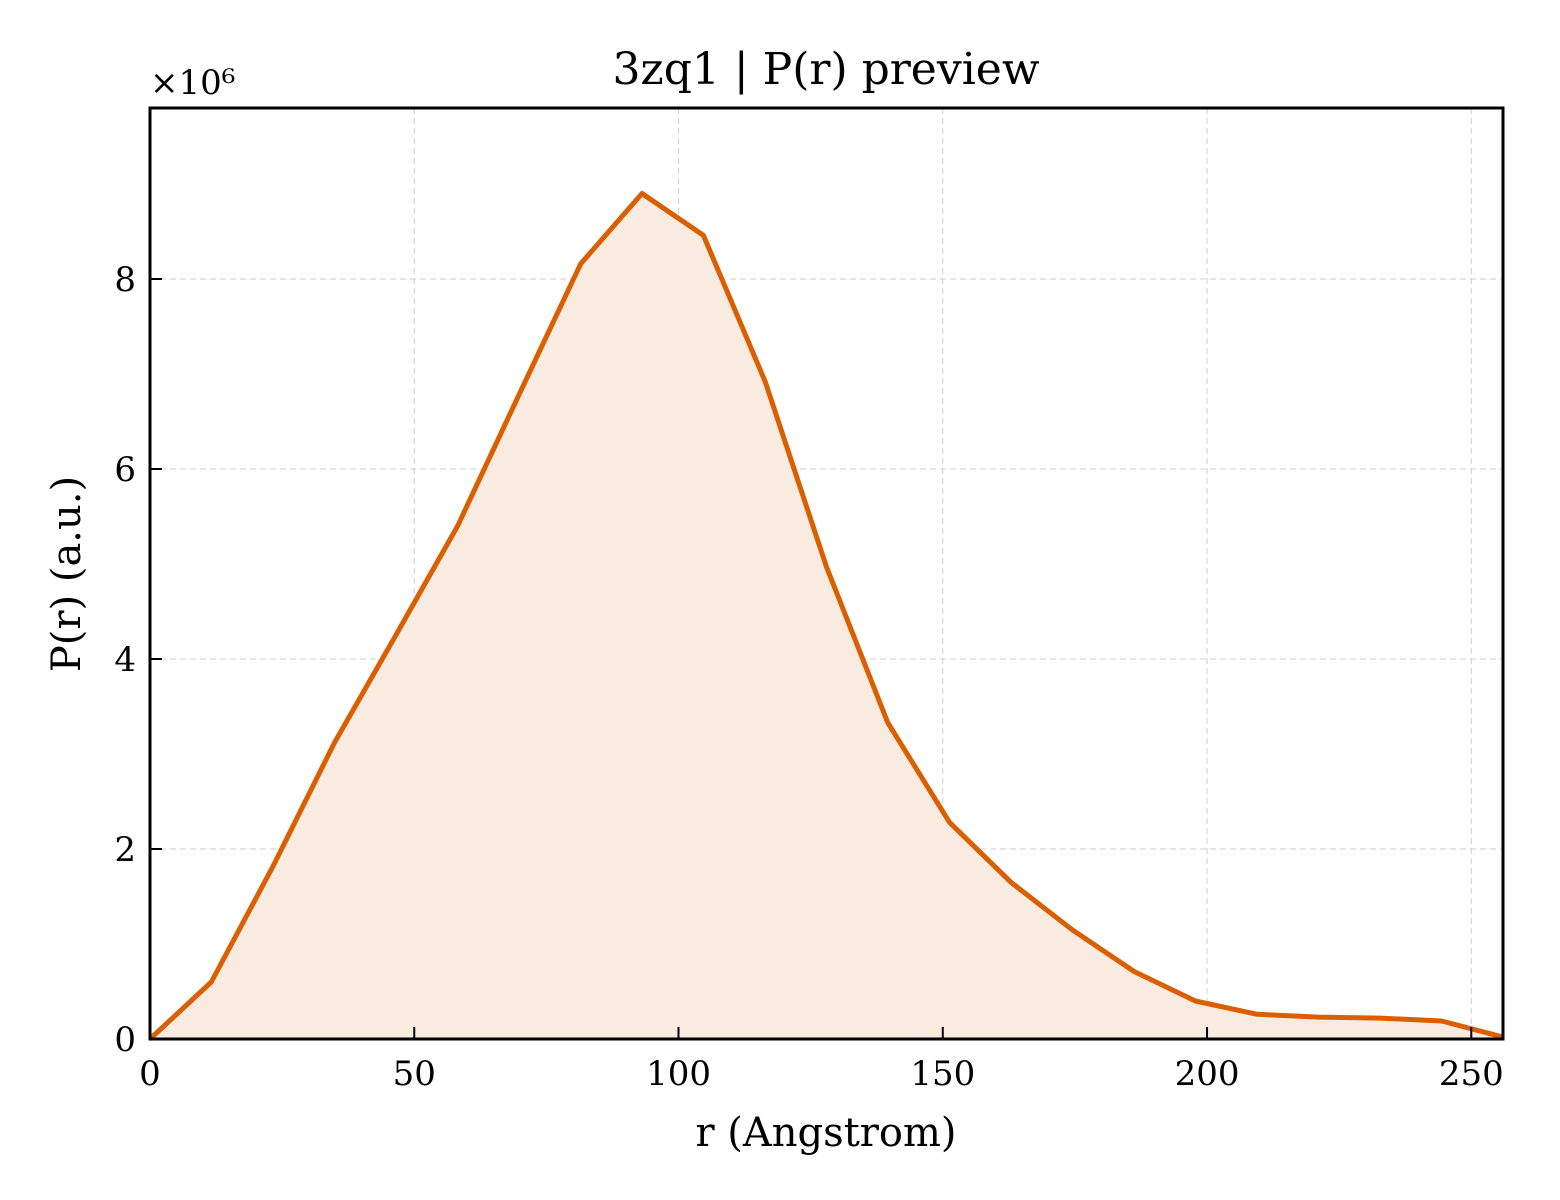 The image size is (1560, 1200). I want to click on y-tick-label: 0, so click(125, 1040).